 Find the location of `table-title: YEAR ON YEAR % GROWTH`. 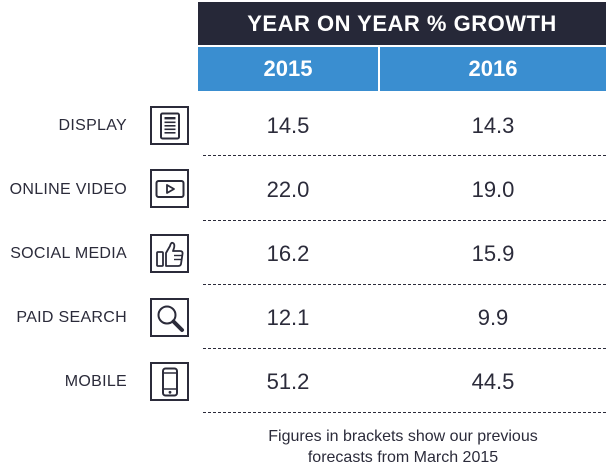

table-title: YEAR ON YEAR % GROWTH is located at coordinates (402, 23).